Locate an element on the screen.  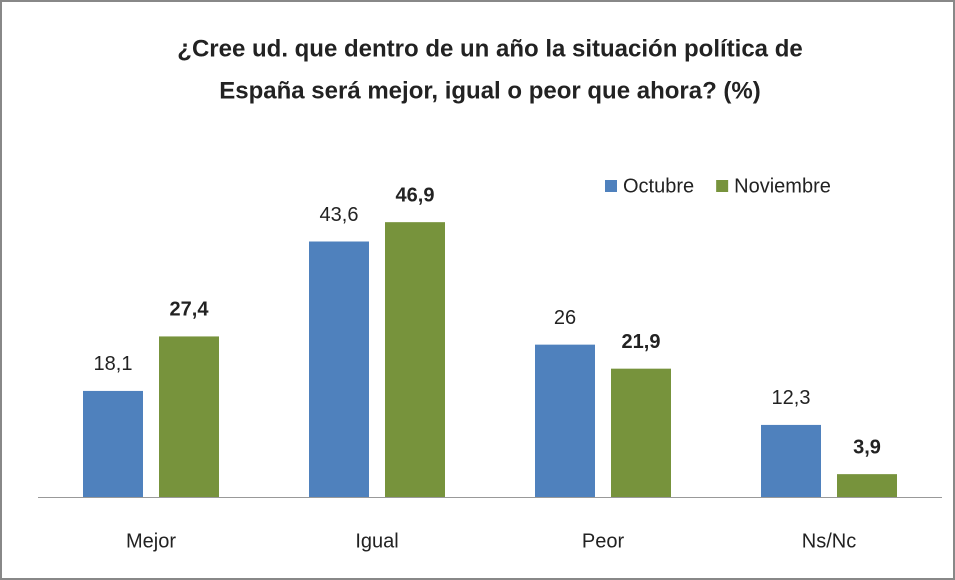
x-tick-label: Ns/Nc is located at coordinates (829, 541).